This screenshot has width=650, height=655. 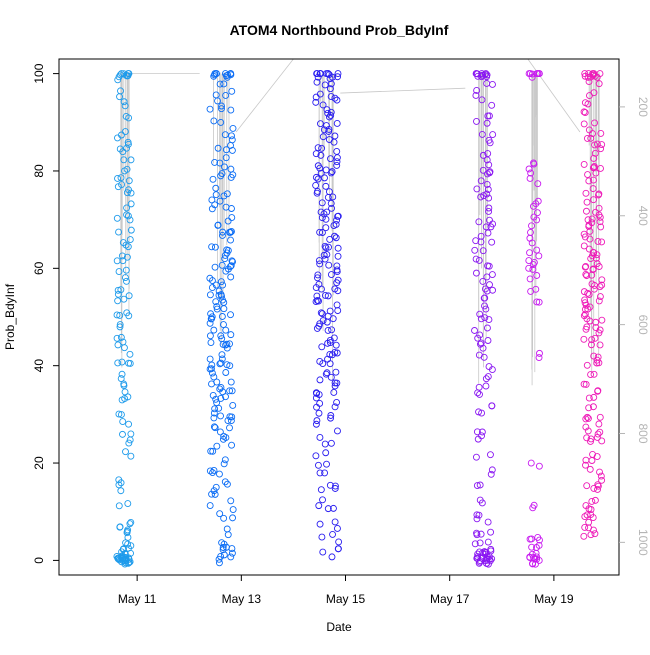 What do you see at coordinates (242, 599) in the screenshot?
I see `x-tick-label: May 13` at bounding box center [242, 599].